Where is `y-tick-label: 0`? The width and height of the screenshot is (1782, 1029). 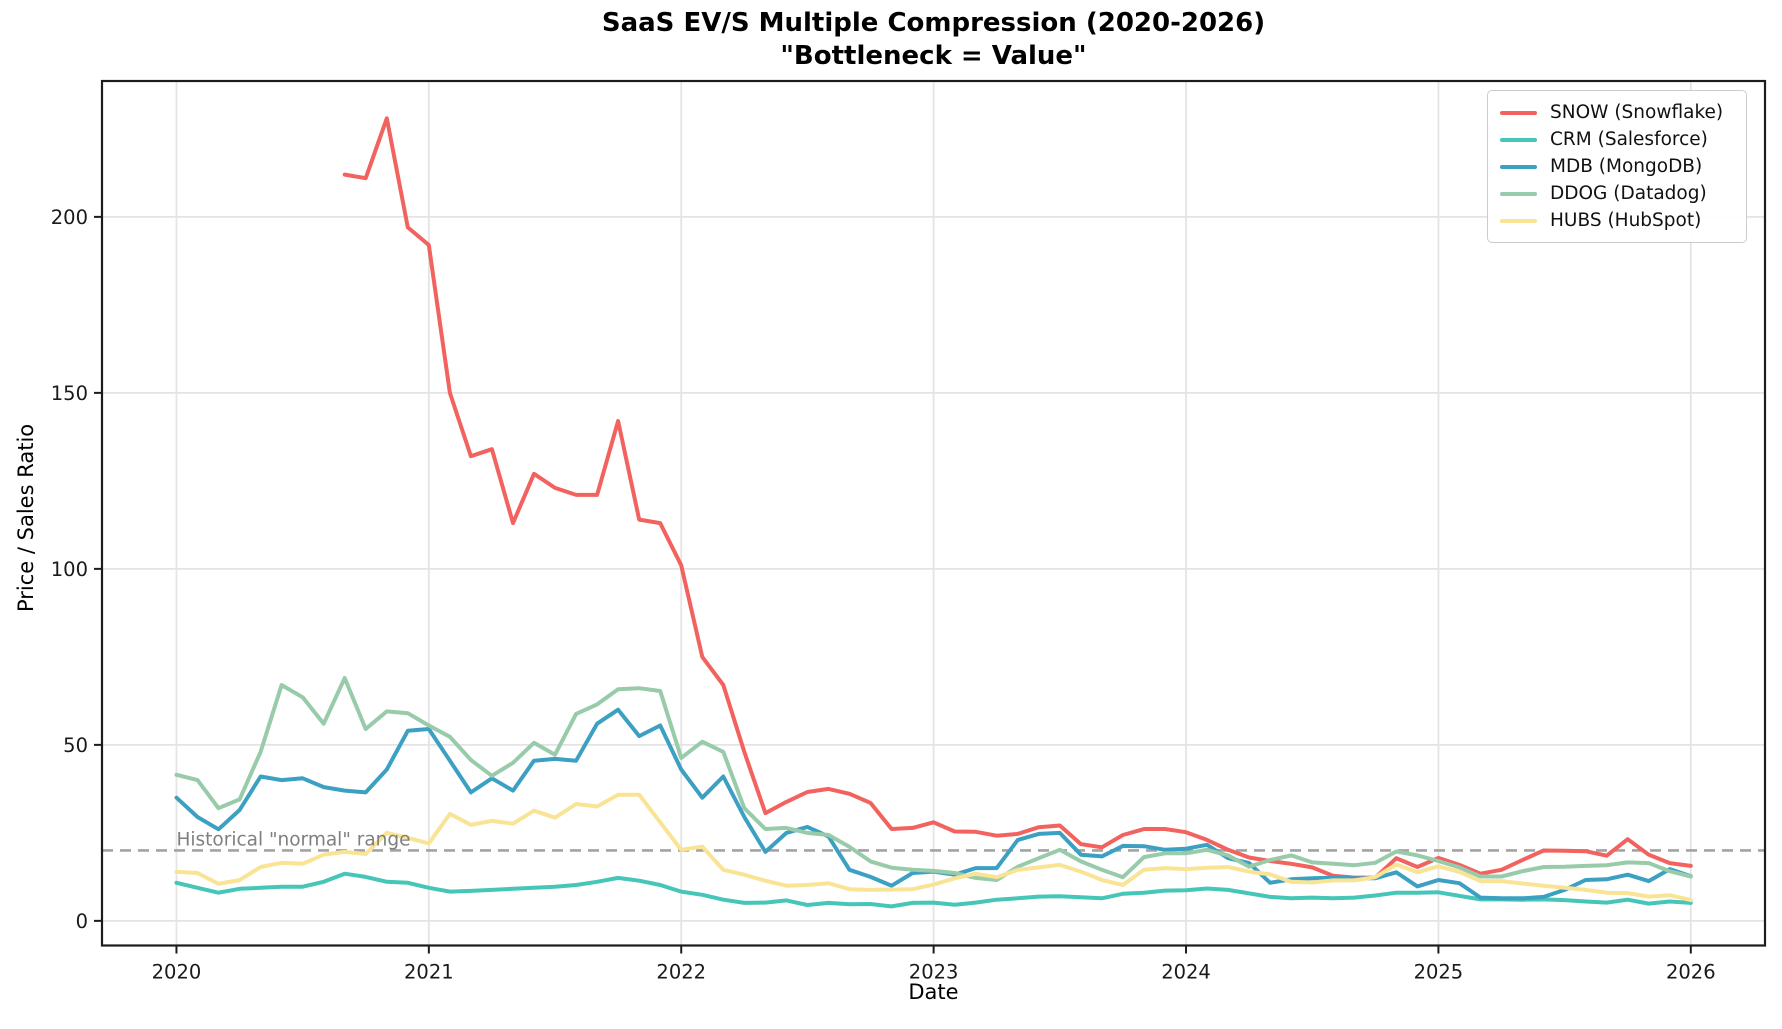 y-tick-label: 0 is located at coordinates (82, 921).